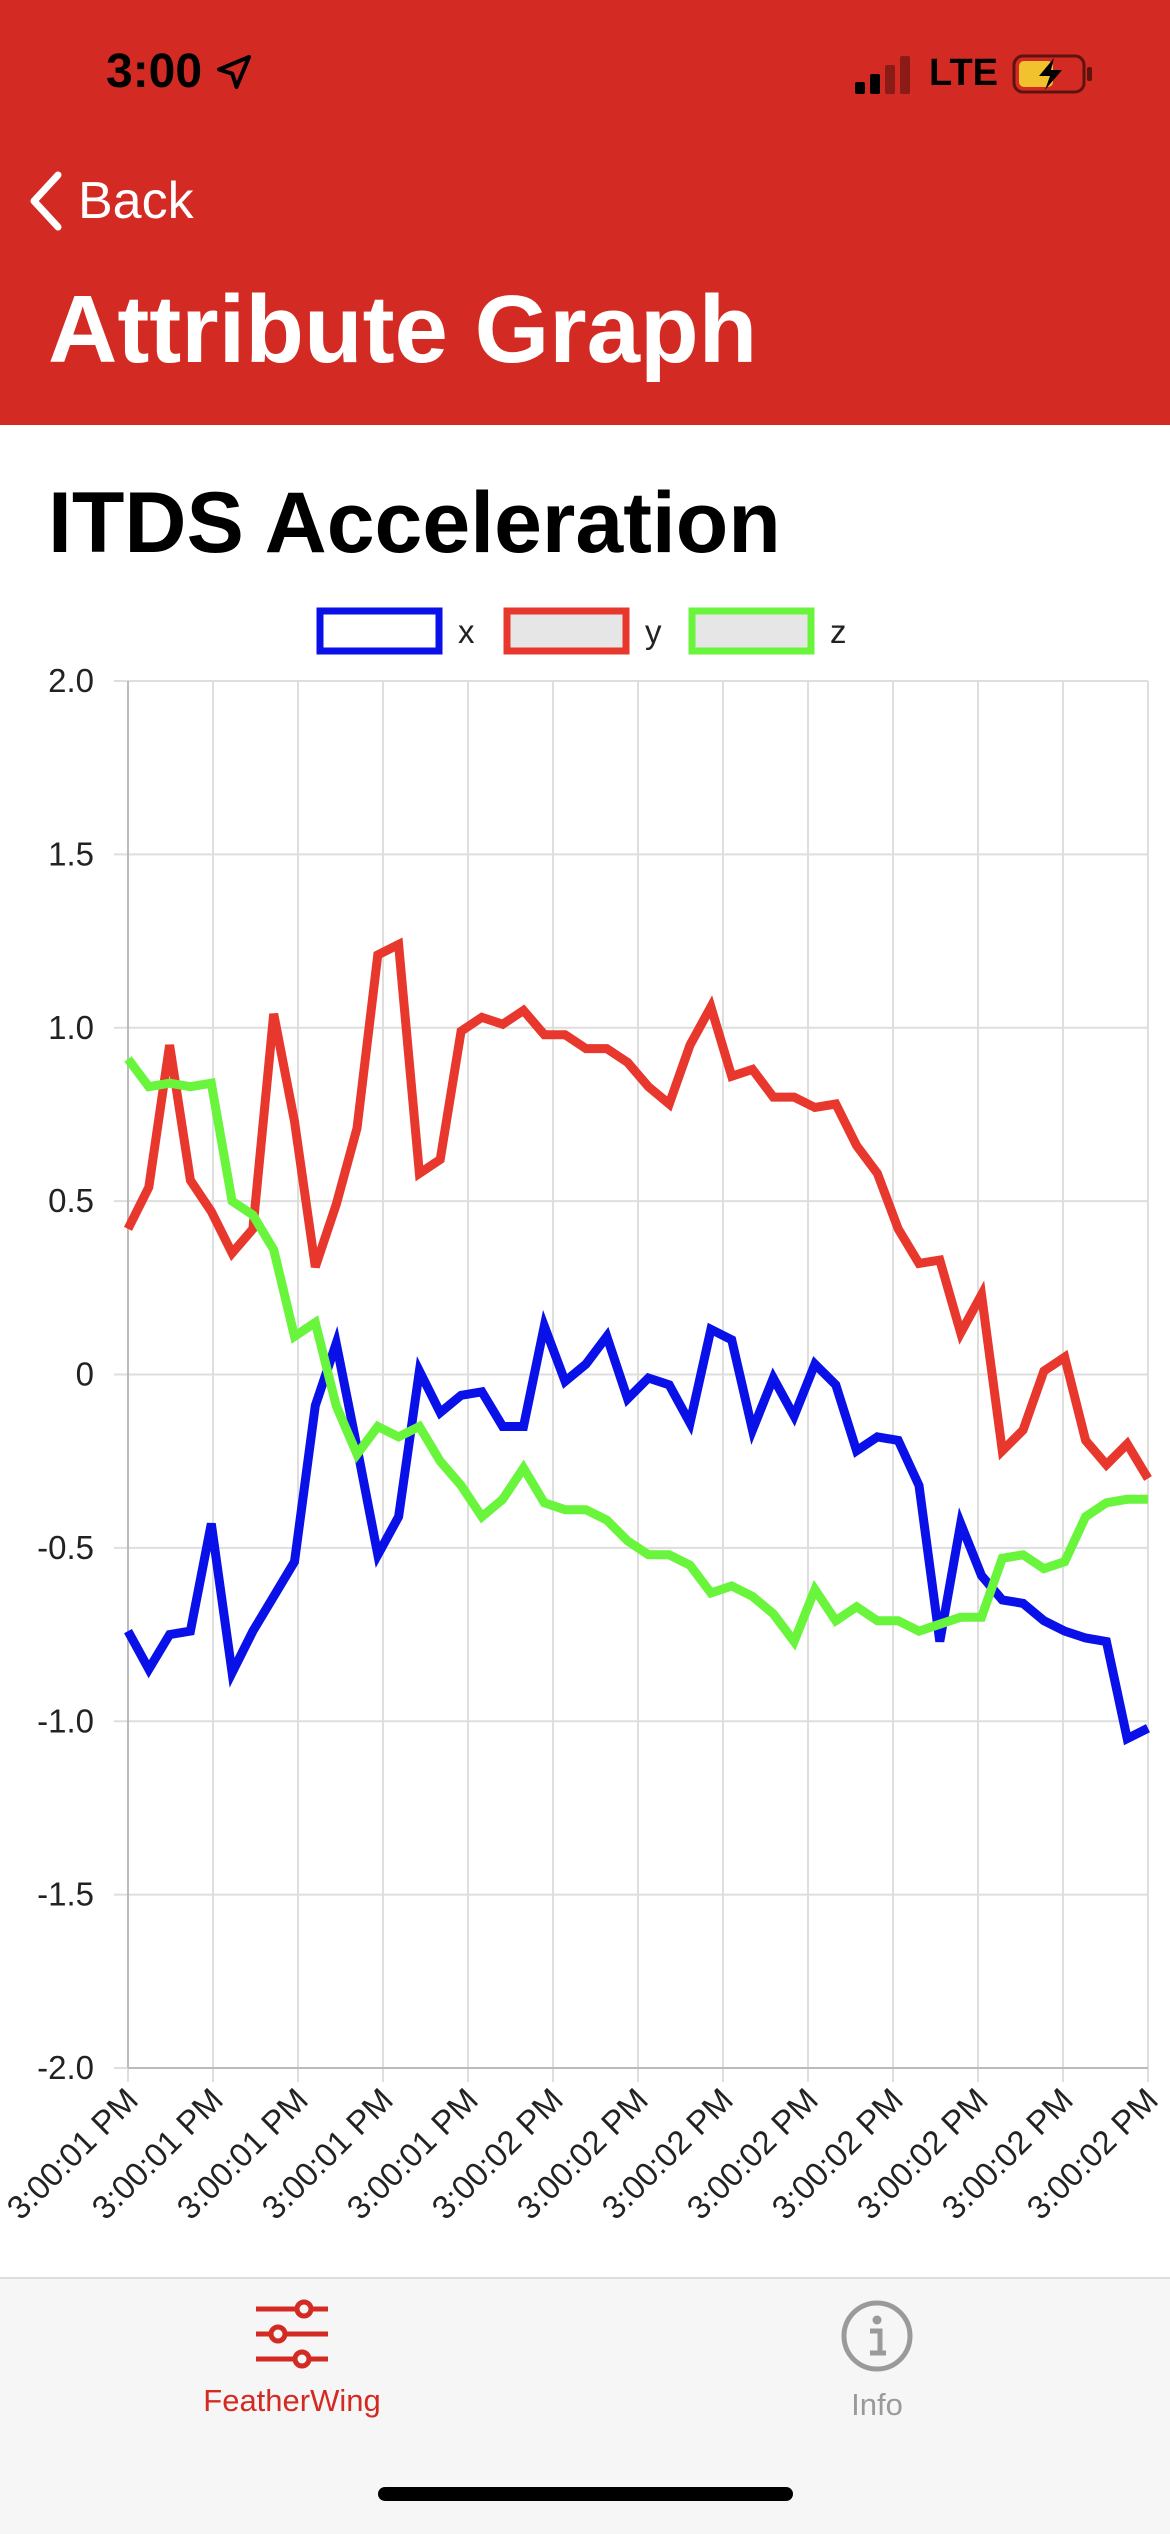 Image resolution: width=1170 pixels, height=2534 pixels. What do you see at coordinates (963, 73) in the screenshot?
I see `network-type: LTE` at bounding box center [963, 73].